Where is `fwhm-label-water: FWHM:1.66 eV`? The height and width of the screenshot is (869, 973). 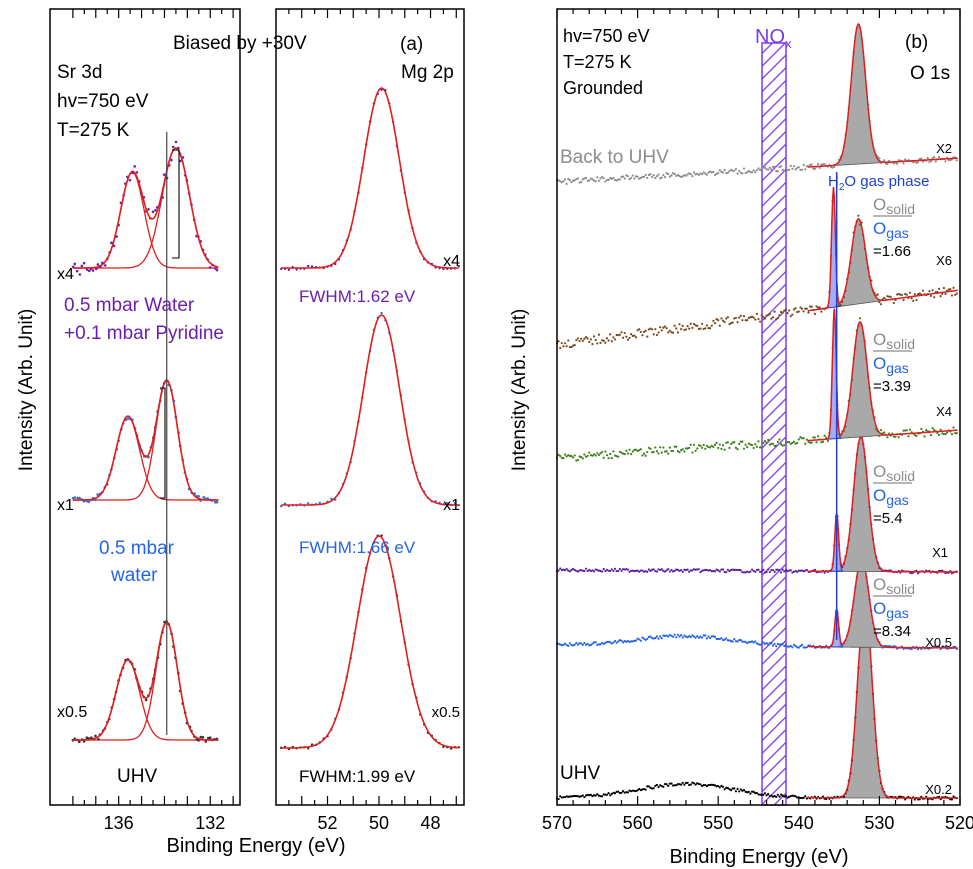
fwhm-label-water: FWHM:1.66 eV is located at coordinates (357, 547).